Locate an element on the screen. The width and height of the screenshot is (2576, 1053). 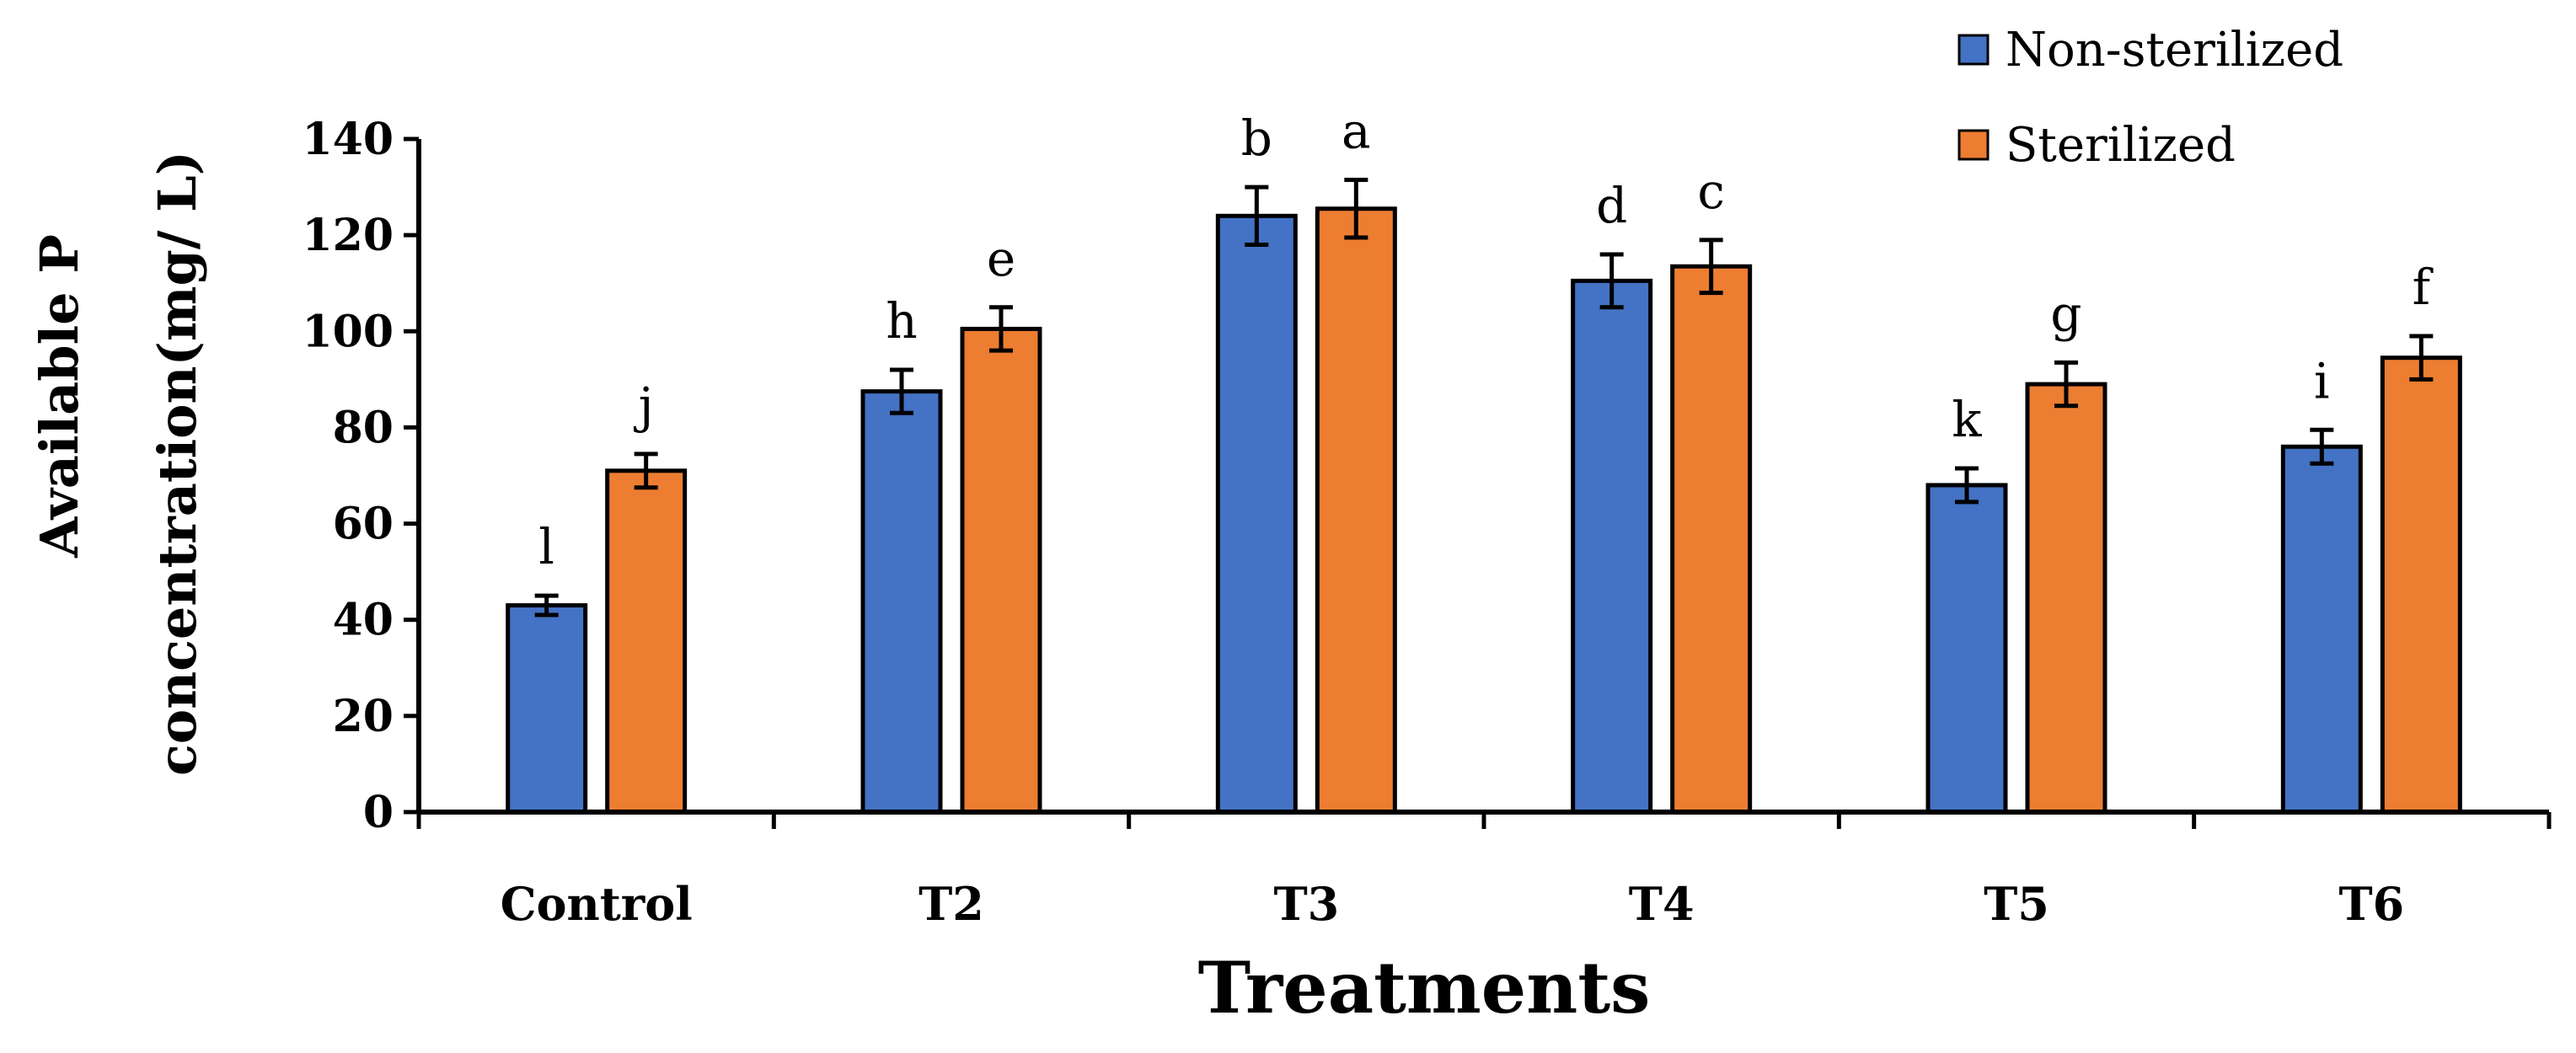
significance-letter: l is located at coordinates (546, 546).